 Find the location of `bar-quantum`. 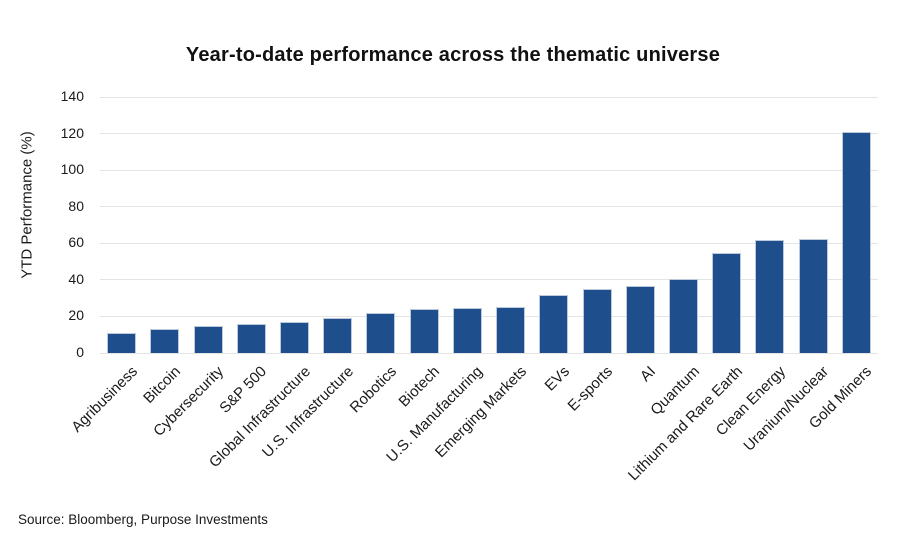

bar-quantum is located at coordinates (683, 315).